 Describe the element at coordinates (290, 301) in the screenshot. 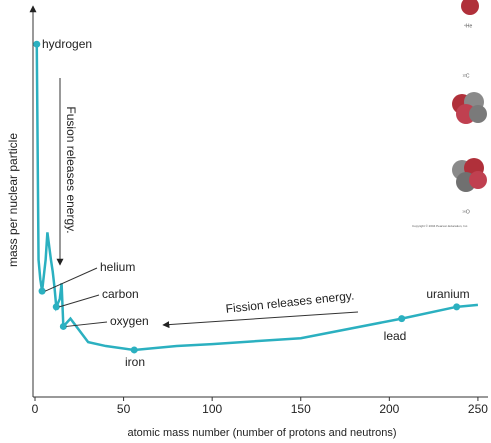

I see `fission-annotation: Fission releases energy.` at that location.